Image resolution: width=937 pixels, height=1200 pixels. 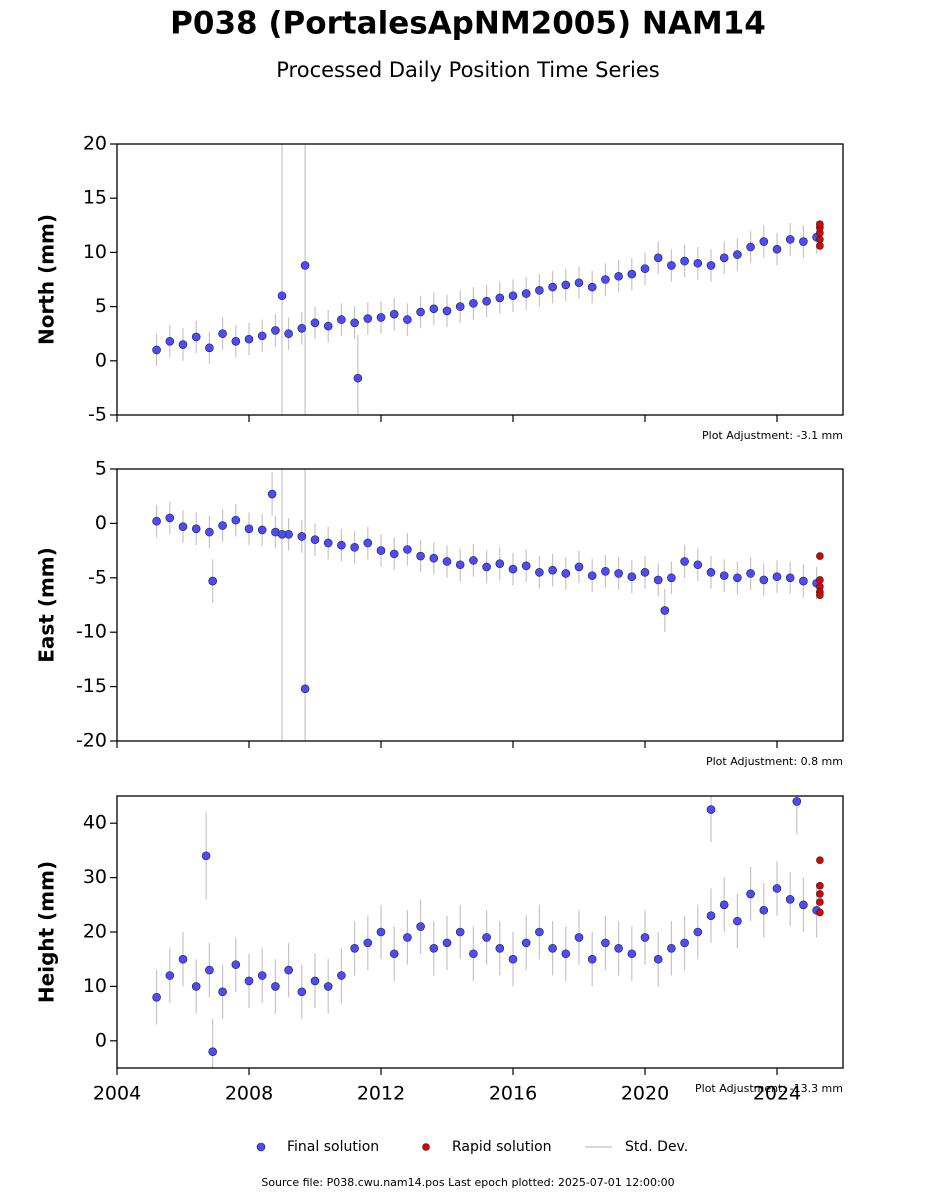 I want to click on subtitle: Processed Daily Position Time Series, so click(x=468, y=70).